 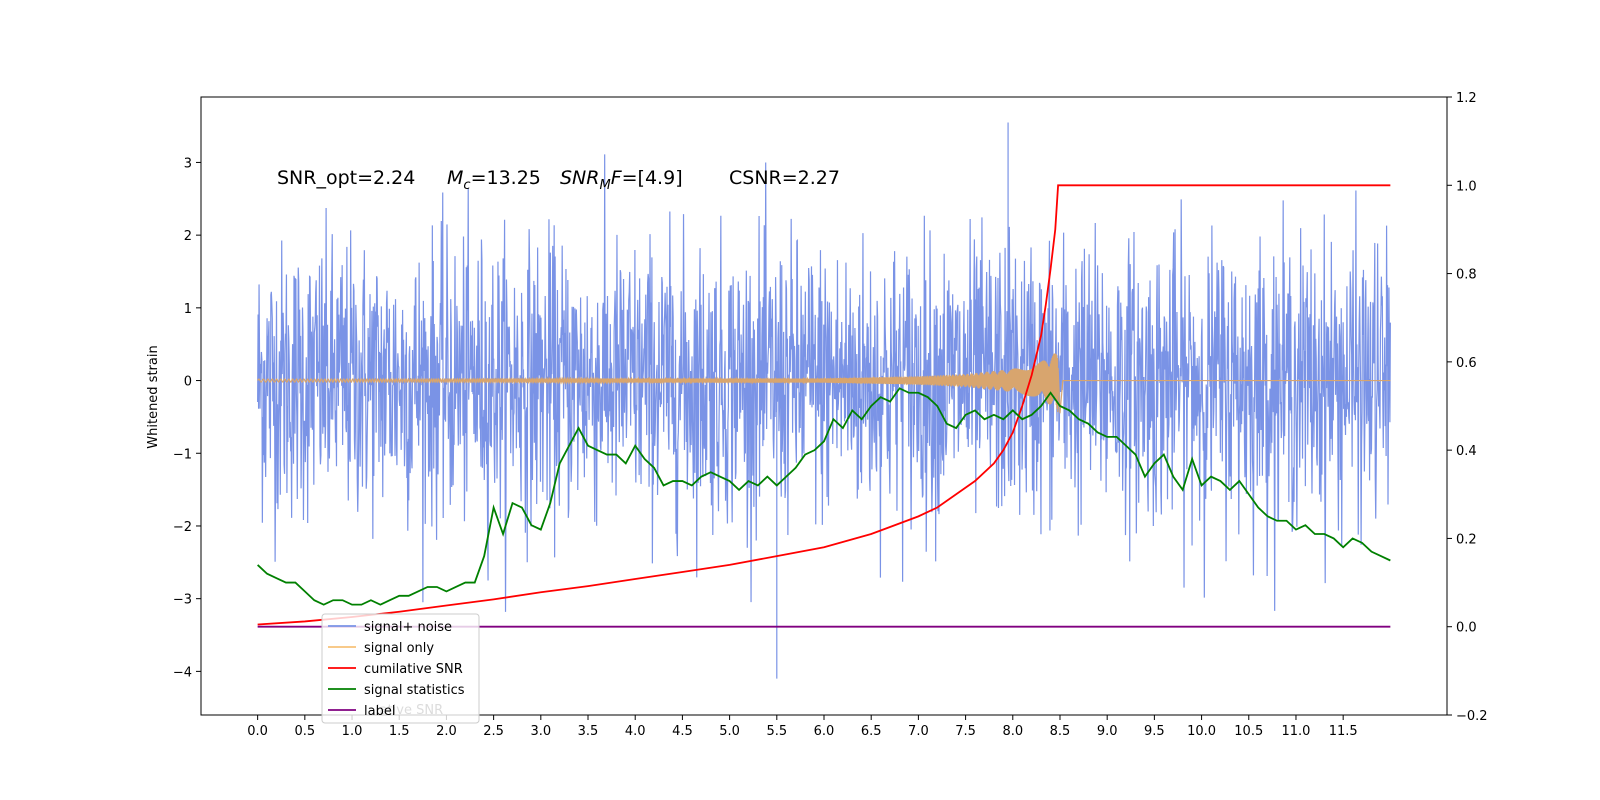 I want to click on x-tick-label: 9.5, so click(x=1154, y=731).